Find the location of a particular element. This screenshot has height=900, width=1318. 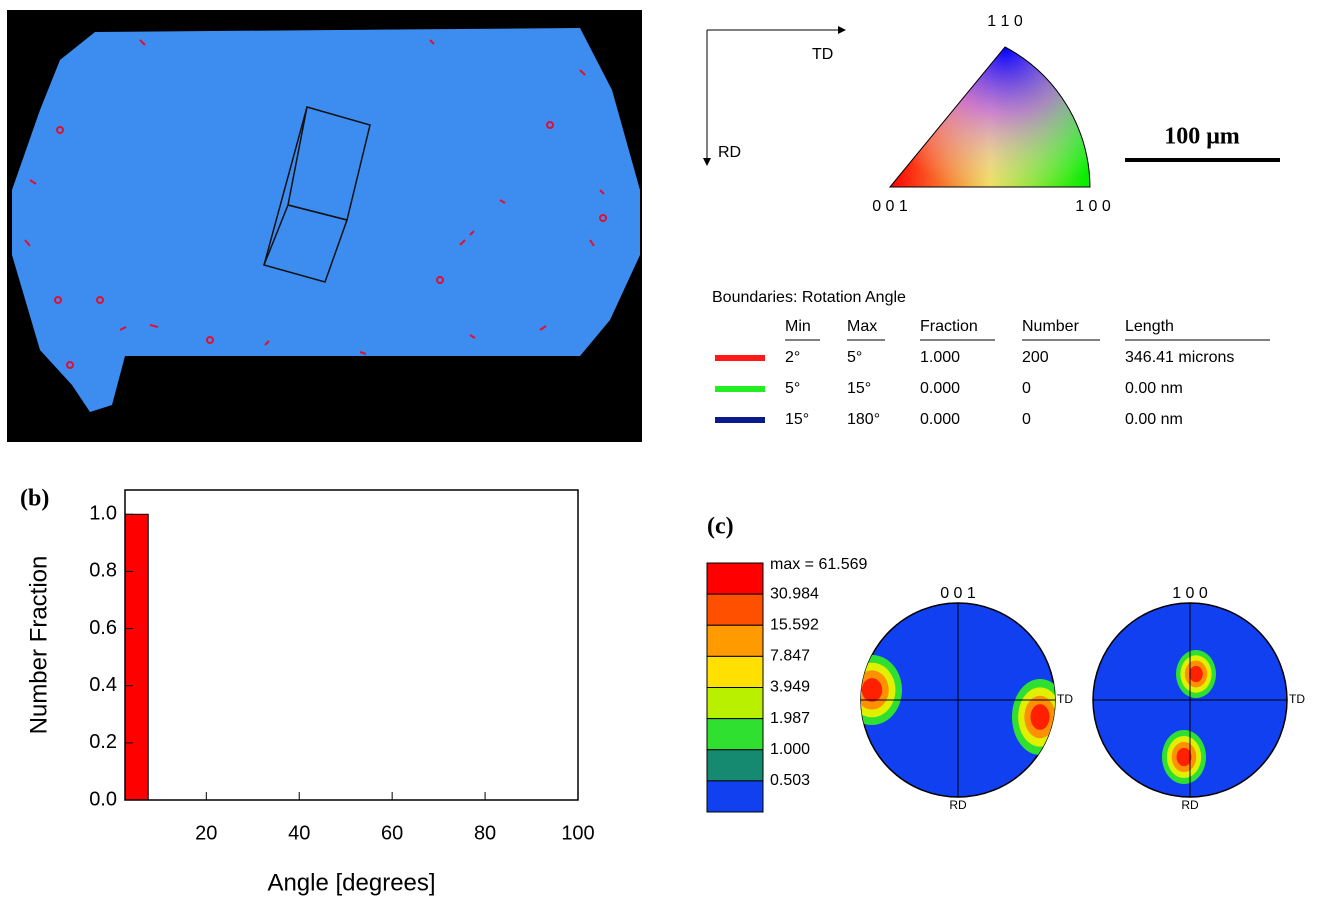

y-tick-label: 0.2 is located at coordinates (103, 742).